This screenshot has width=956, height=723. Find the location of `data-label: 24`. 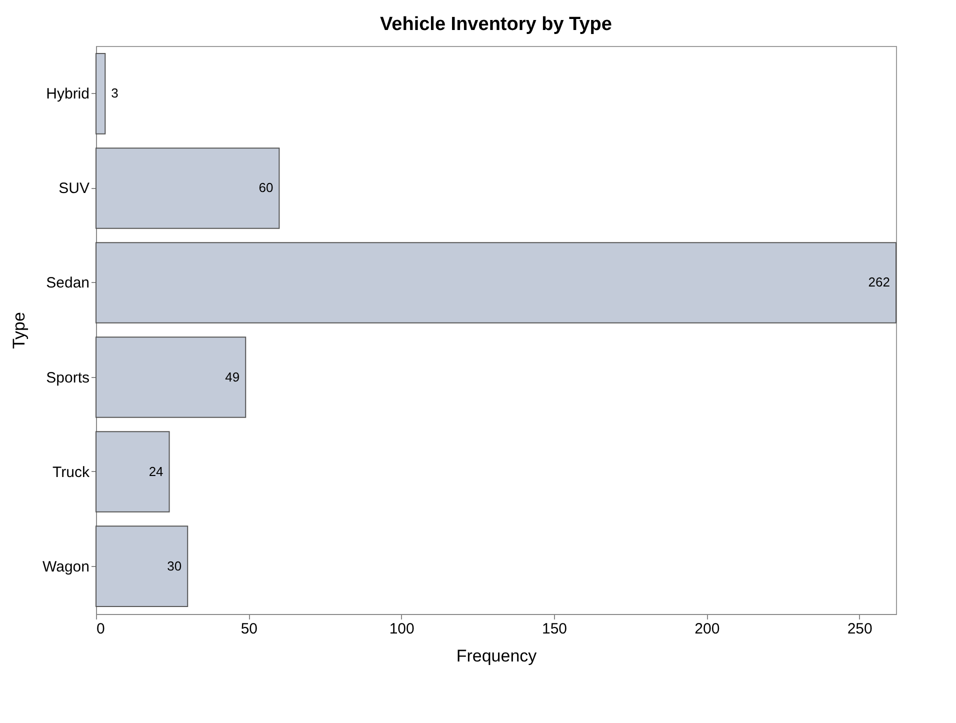

data-label: 24 is located at coordinates (156, 471).